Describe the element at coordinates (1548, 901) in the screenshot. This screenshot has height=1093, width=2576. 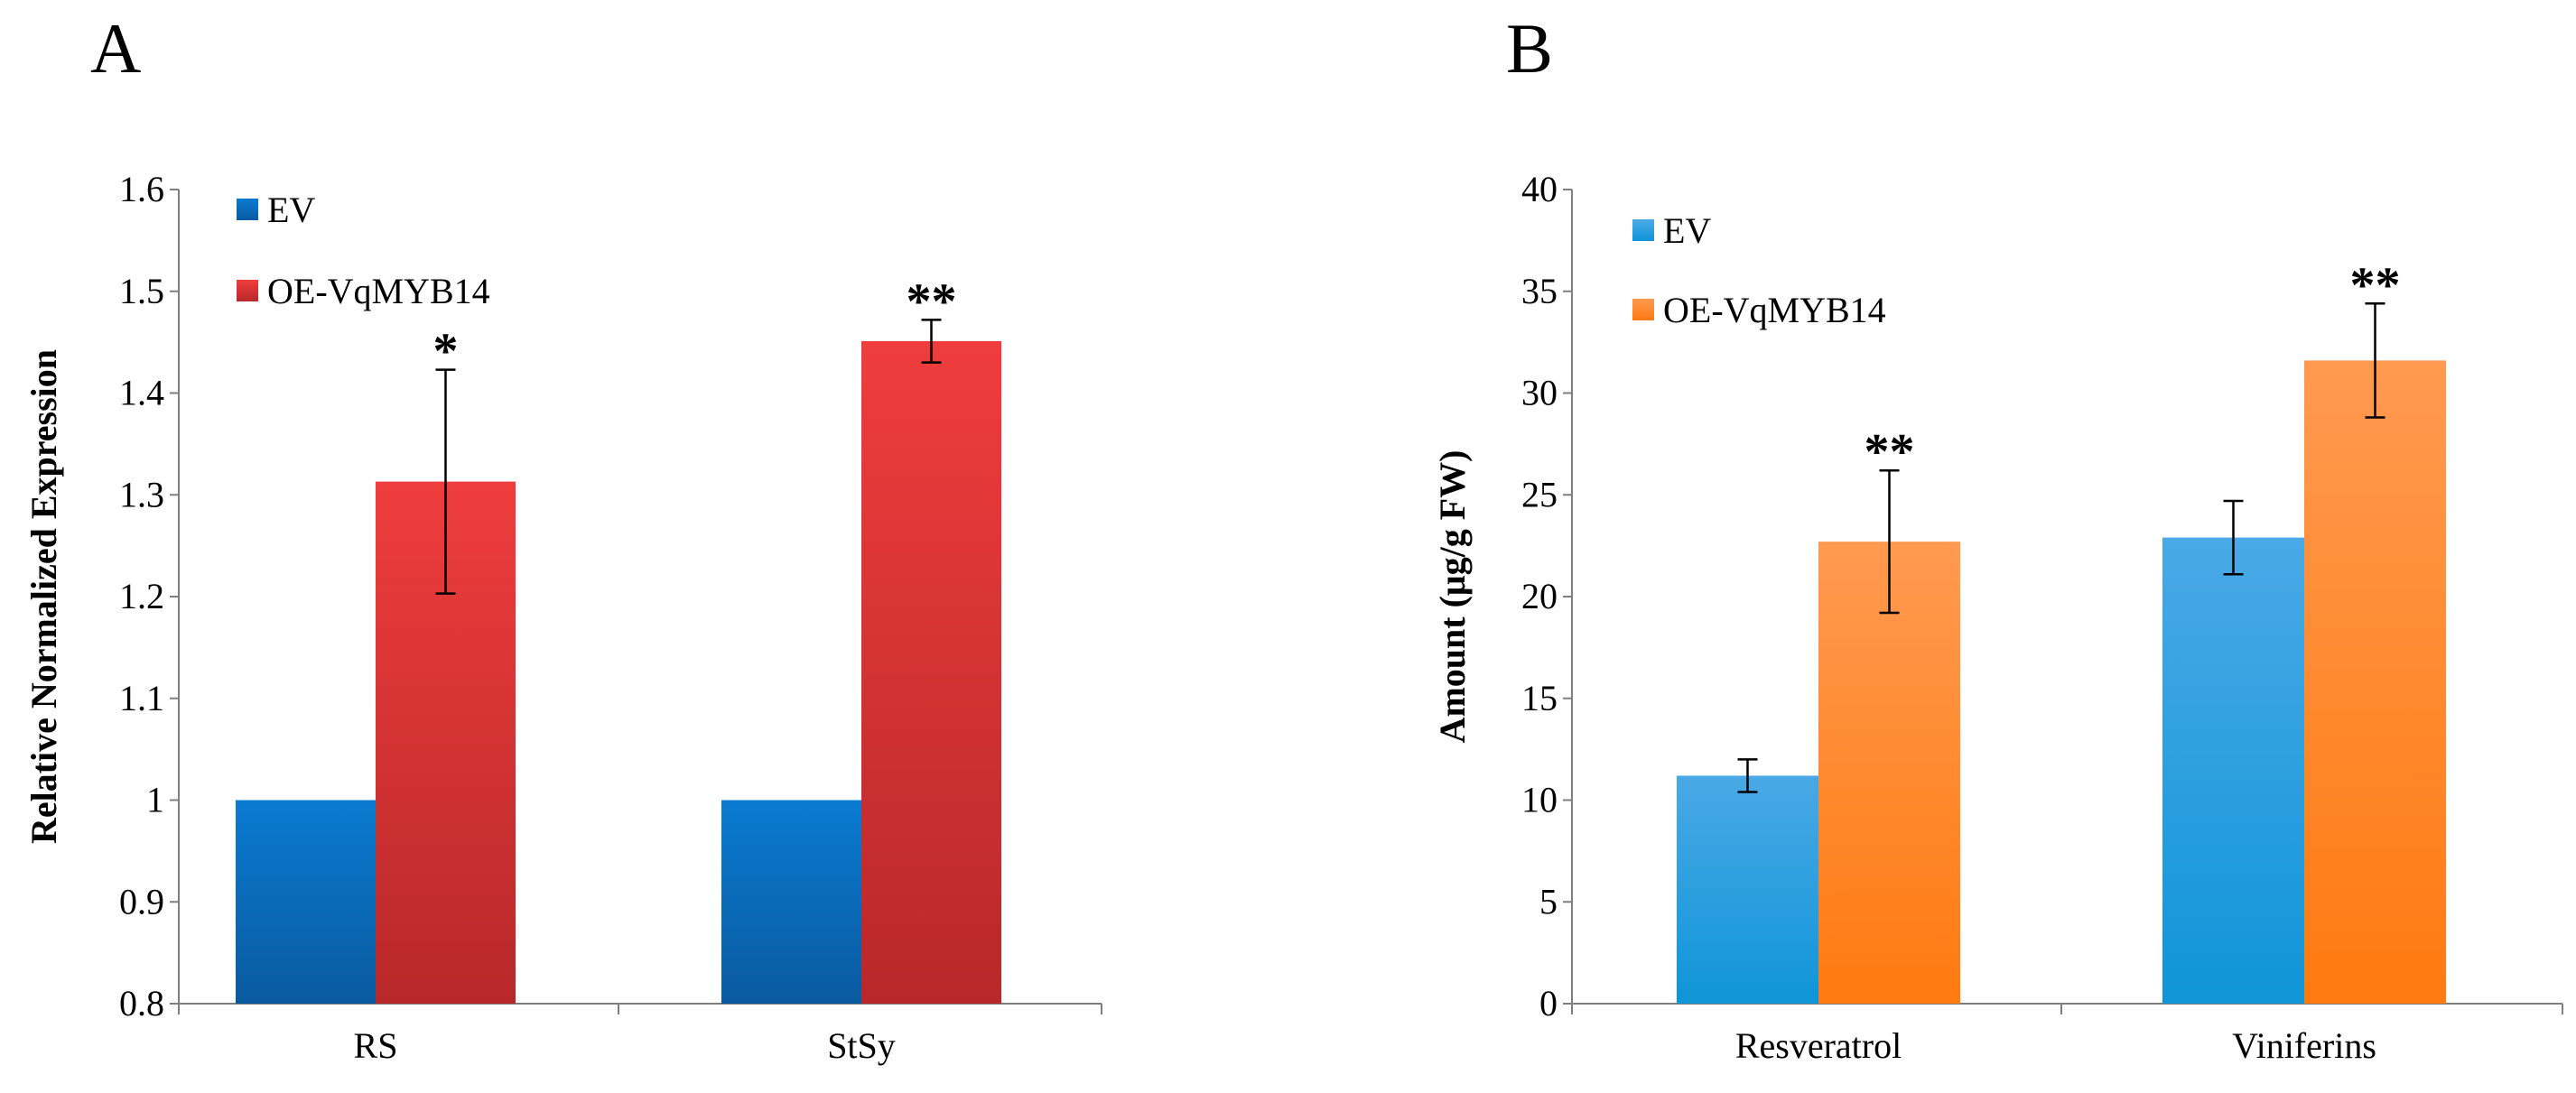
I see `y-tick-label: 5` at that location.